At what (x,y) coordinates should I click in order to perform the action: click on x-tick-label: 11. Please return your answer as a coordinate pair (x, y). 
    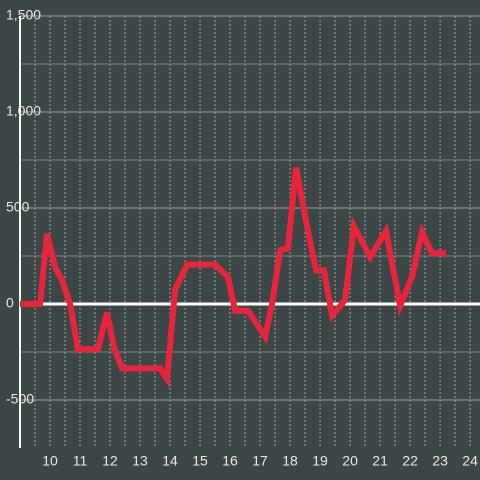
    Looking at the image, I should click on (80, 461).